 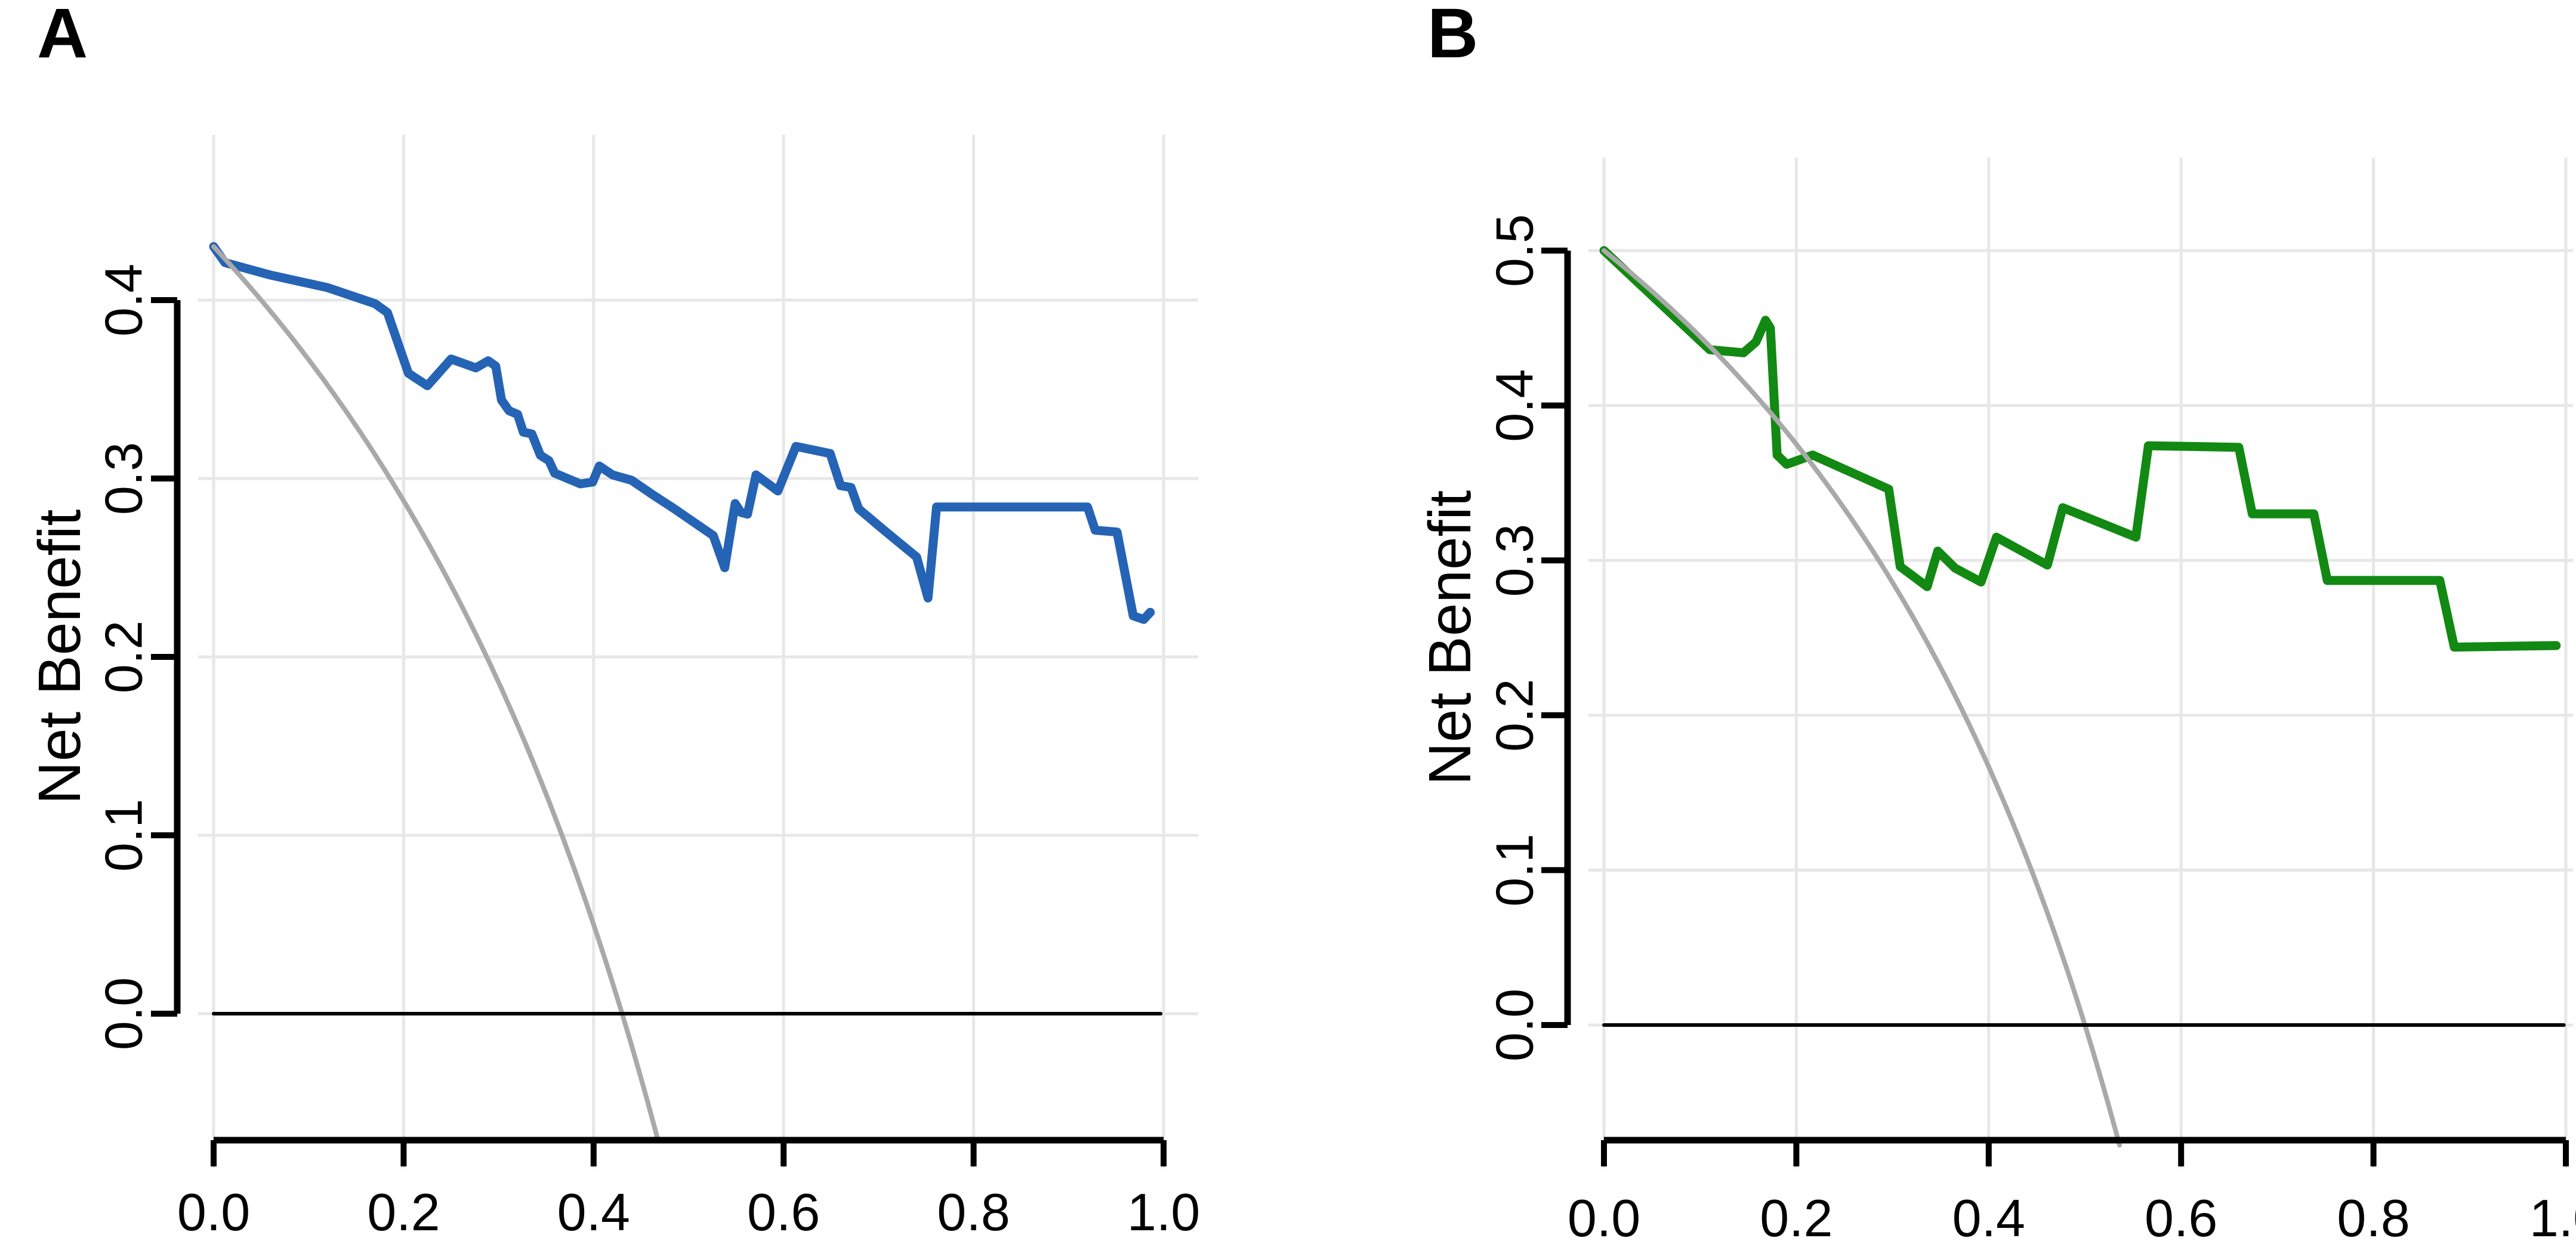 What do you see at coordinates (62, 36) in the screenshot?
I see `panel-label-a: A` at bounding box center [62, 36].